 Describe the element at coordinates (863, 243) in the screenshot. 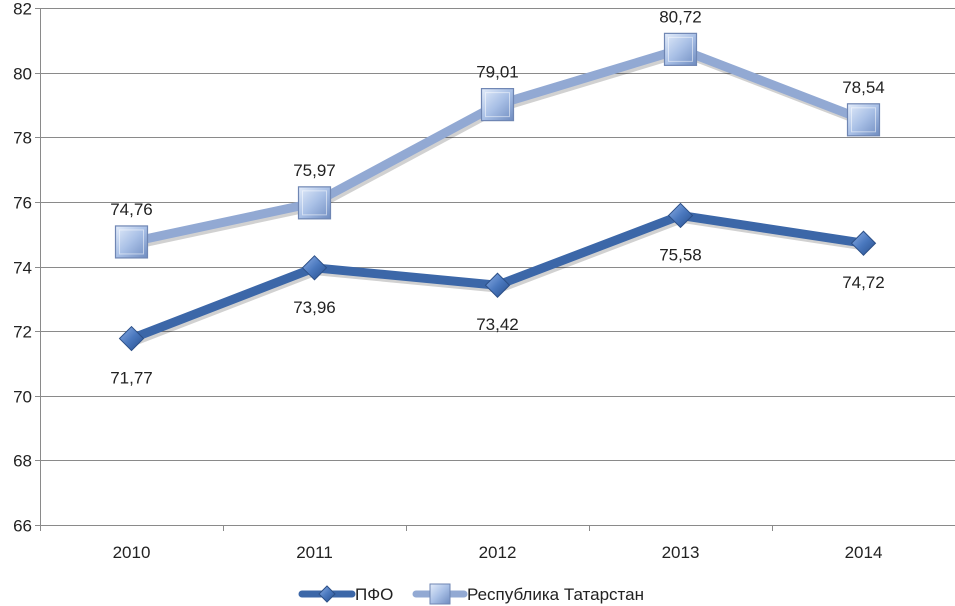

I see `series-0-marker-2014` at that location.